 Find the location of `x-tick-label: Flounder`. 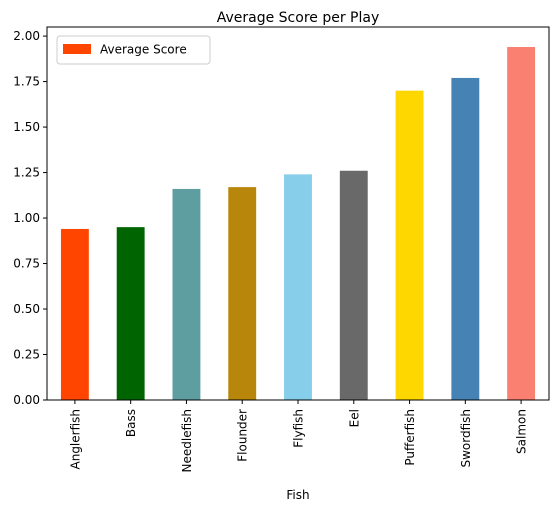

x-tick-label: Flounder is located at coordinates (243, 435).